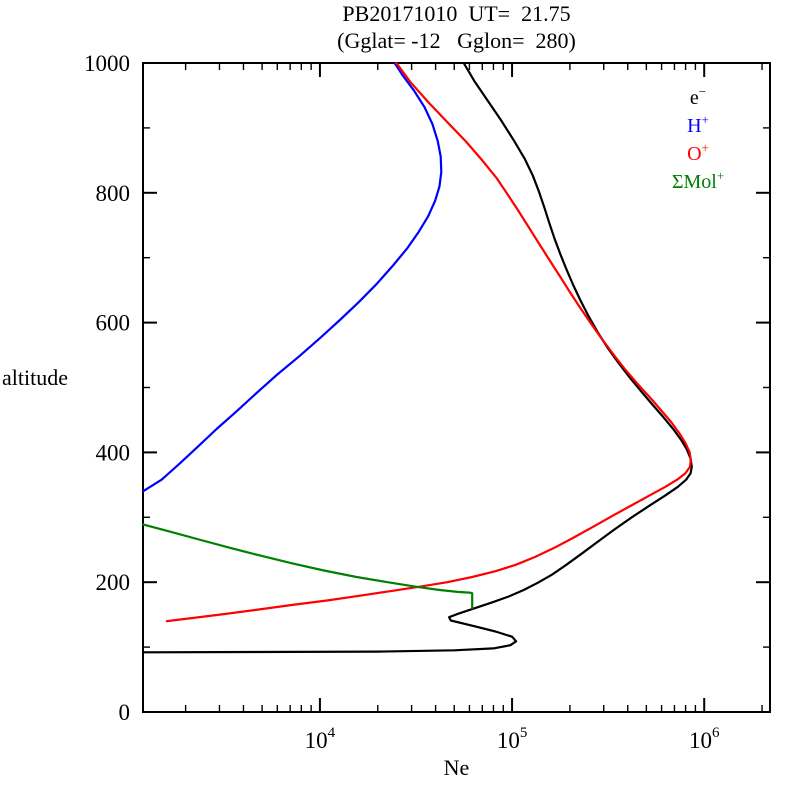 The image size is (792, 795). Describe the element at coordinates (113, 323) in the screenshot. I see `y-tick-label: 600` at that location.